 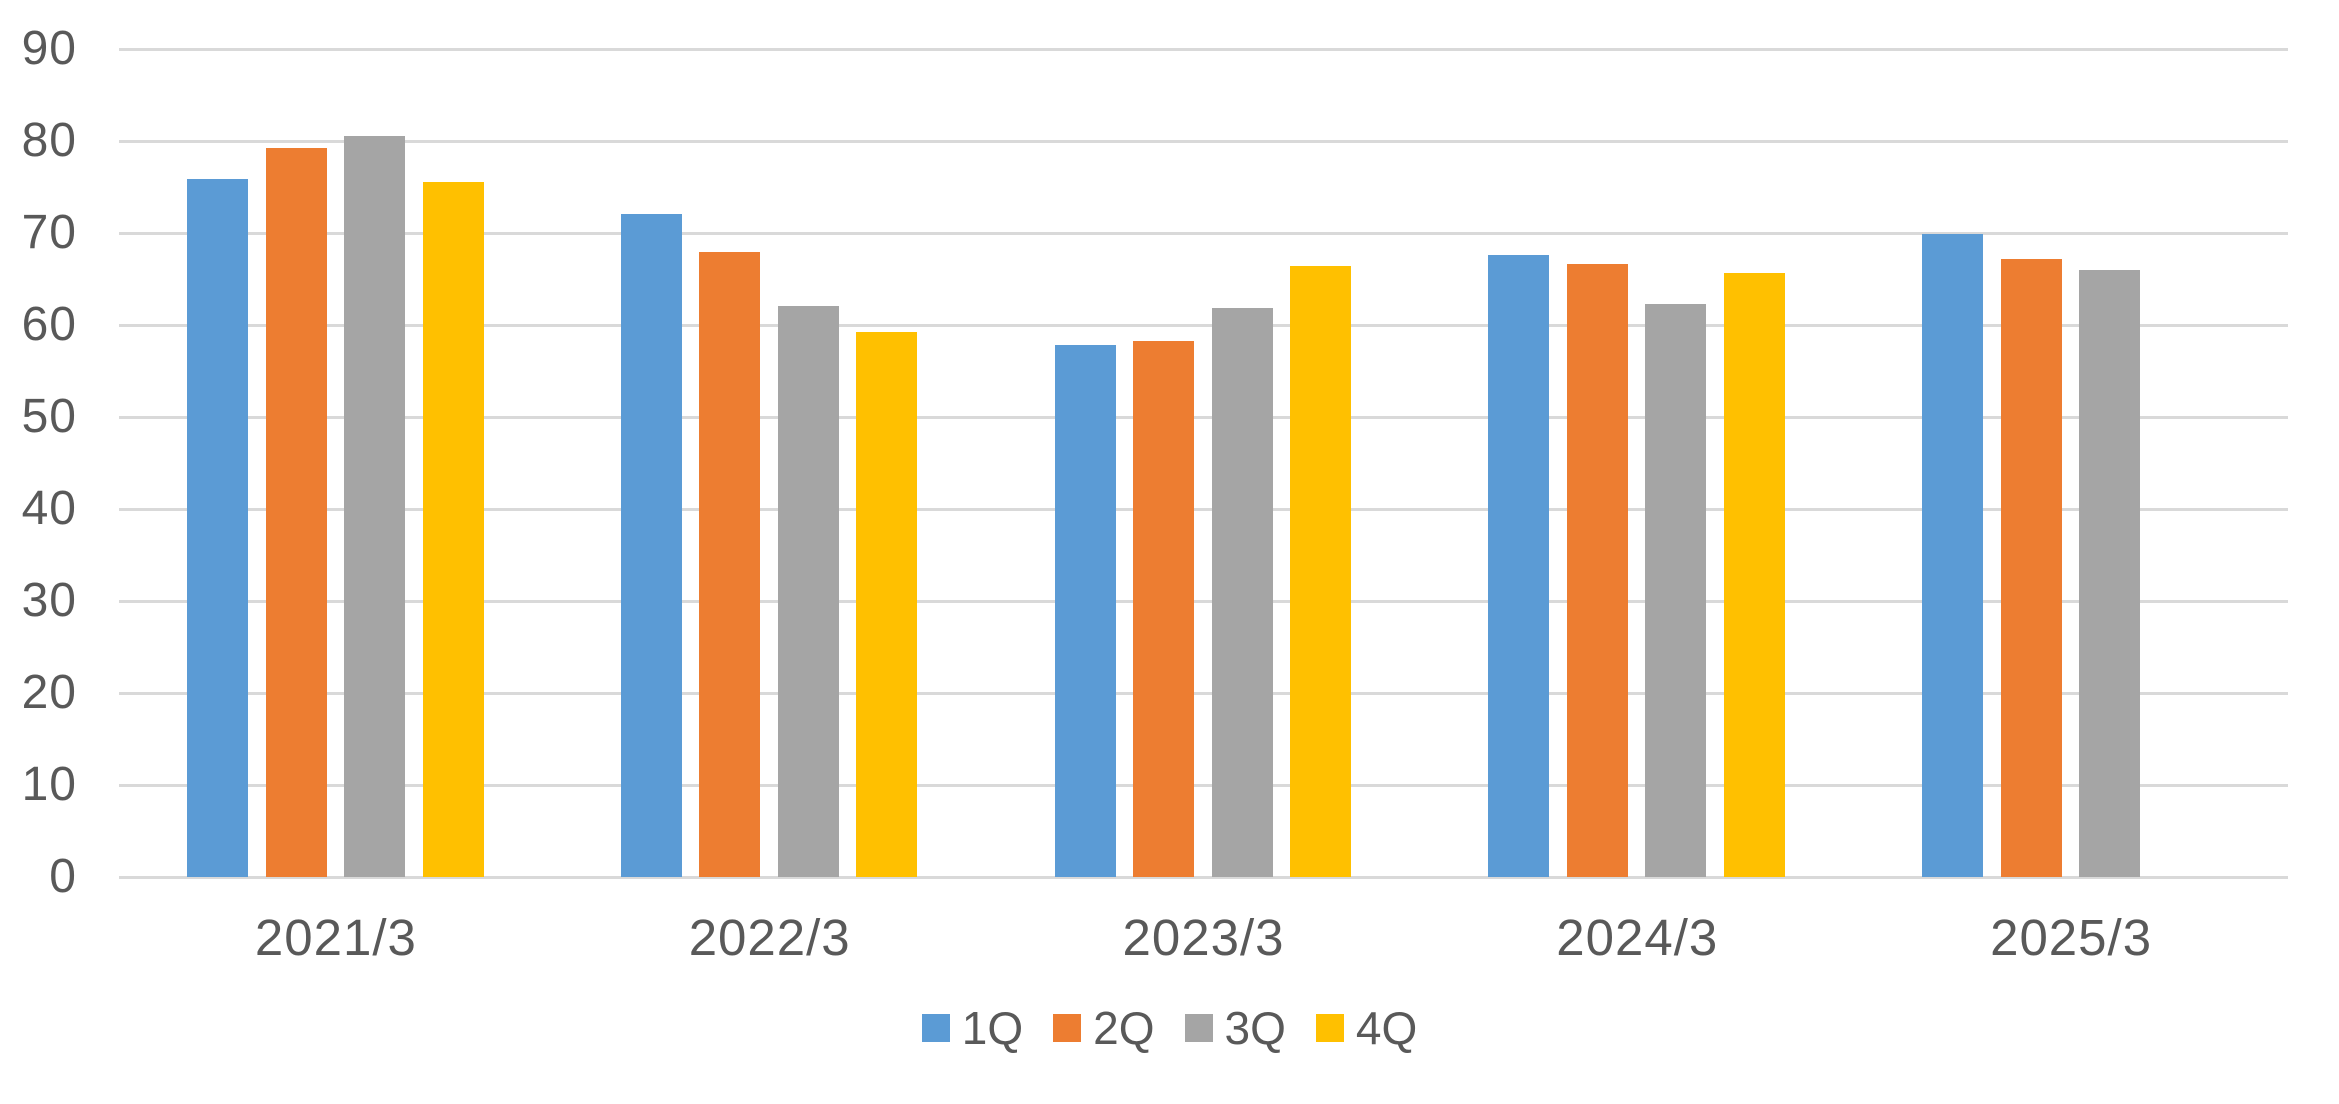 I want to click on bar-2Q-2025/3, so click(x=2031, y=567).